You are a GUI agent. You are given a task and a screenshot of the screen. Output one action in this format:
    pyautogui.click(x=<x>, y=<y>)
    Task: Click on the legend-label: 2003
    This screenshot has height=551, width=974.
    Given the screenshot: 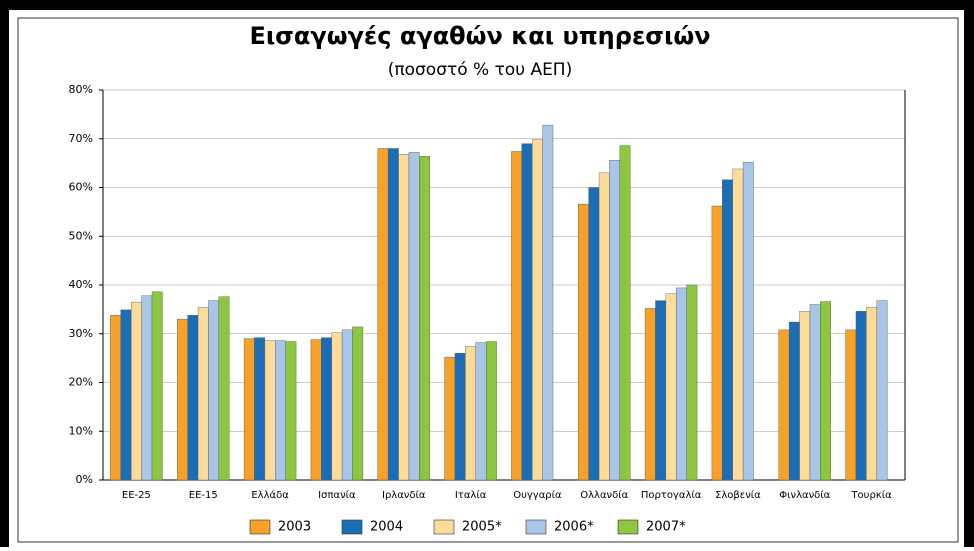 What is the action you would take?
    pyautogui.click(x=294, y=527)
    